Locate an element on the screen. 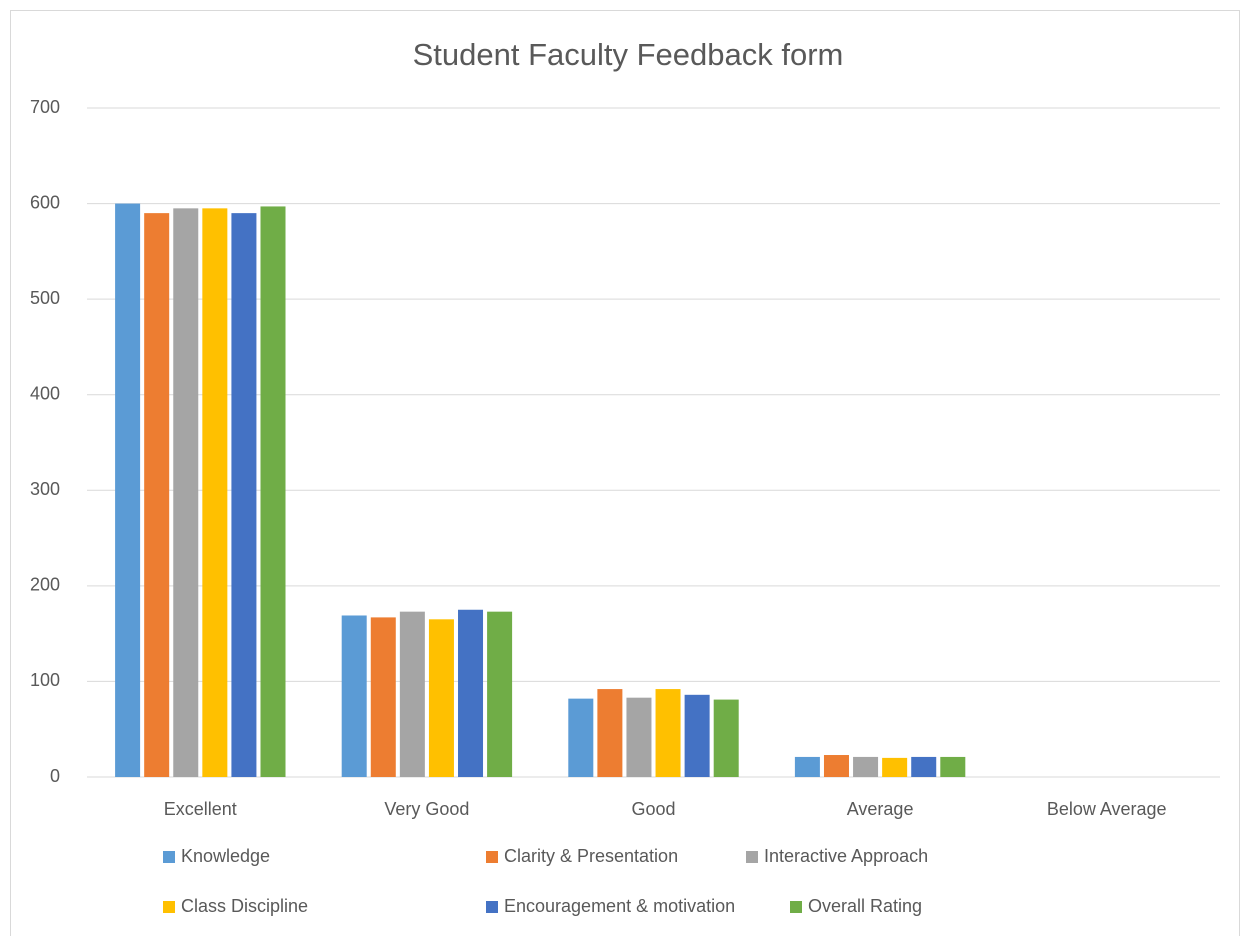 This screenshot has width=1250, height=936. legend-label: Class Discipline is located at coordinates (244, 906).